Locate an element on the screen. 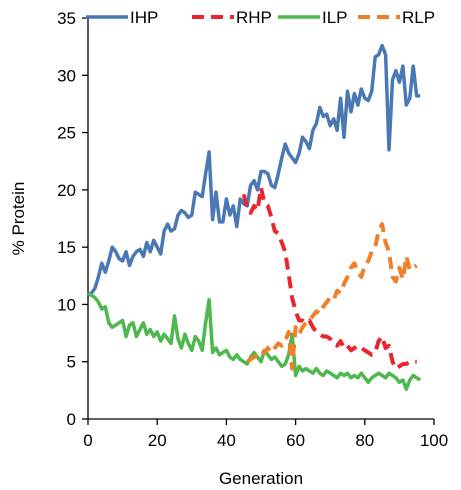 The width and height of the screenshot is (461, 490). series-line-ilp is located at coordinates (254, 341).